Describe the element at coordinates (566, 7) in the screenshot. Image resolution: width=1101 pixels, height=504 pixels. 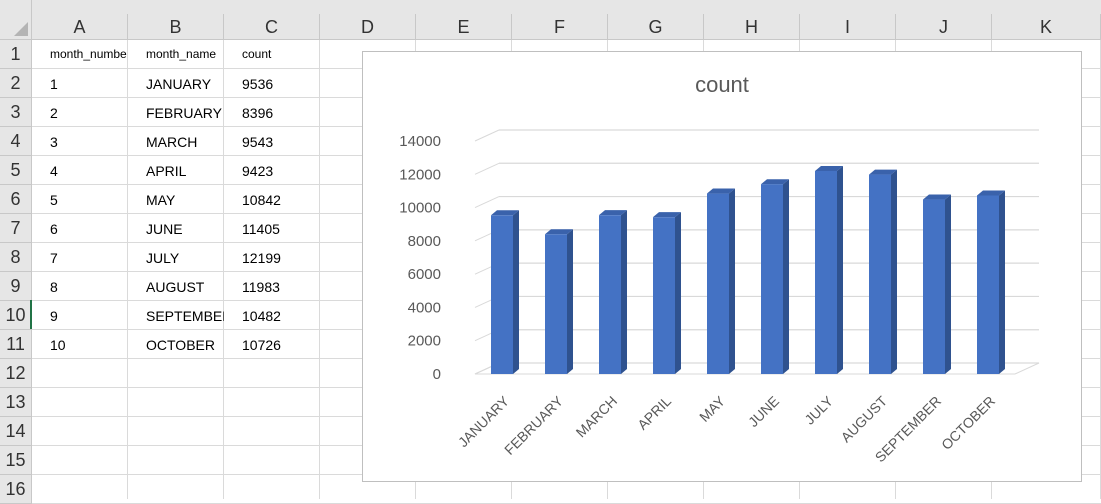
I see `column-header-strip` at that location.